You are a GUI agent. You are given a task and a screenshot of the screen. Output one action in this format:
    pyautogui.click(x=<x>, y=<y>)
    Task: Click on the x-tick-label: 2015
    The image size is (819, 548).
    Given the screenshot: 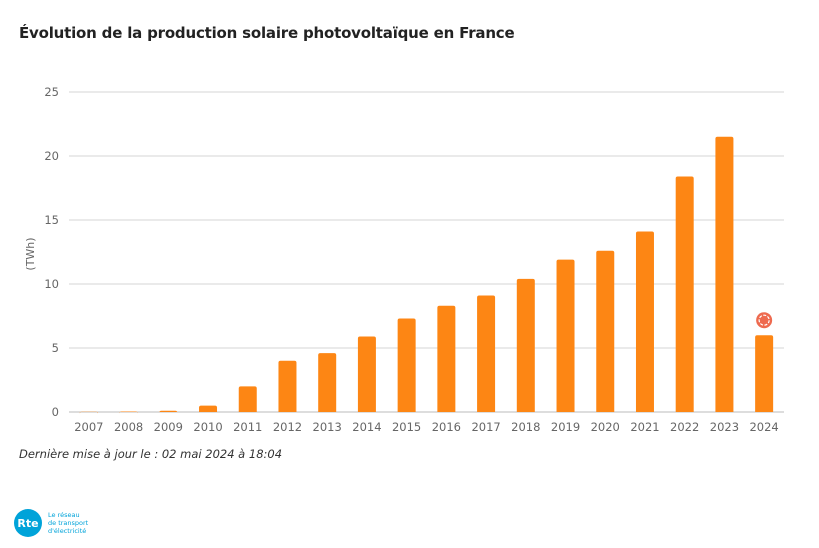 What is the action you would take?
    pyautogui.click(x=406, y=427)
    